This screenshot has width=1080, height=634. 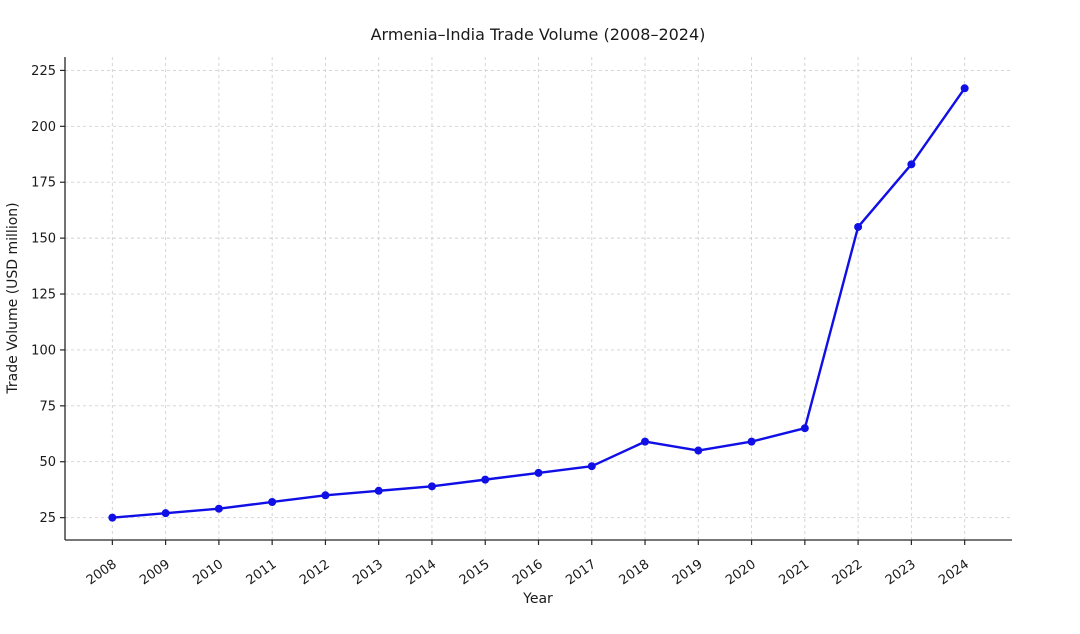 What do you see at coordinates (688, 572) in the screenshot?
I see `x-tick-label: 2019` at bounding box center [688, 572].